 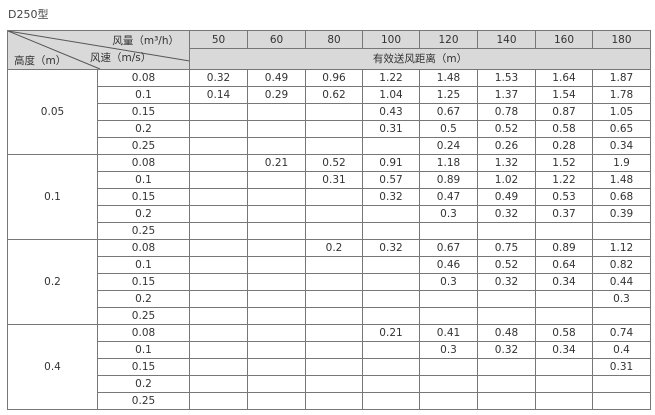 I want to click on distance-cell: 1.05, so click(x=621, y=112).